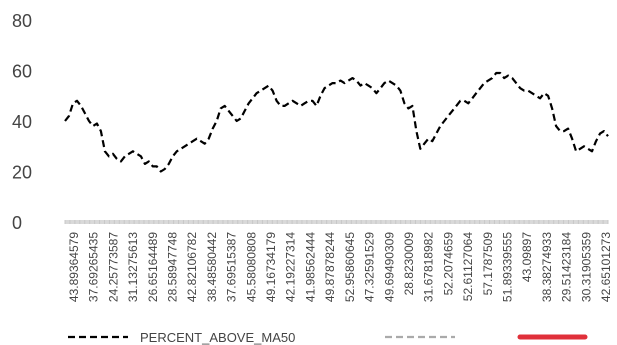  What do you see at coordinates (17, 223) in the screenshot?
I see `y-tick-label: 0` at bounding box center [17, 223].